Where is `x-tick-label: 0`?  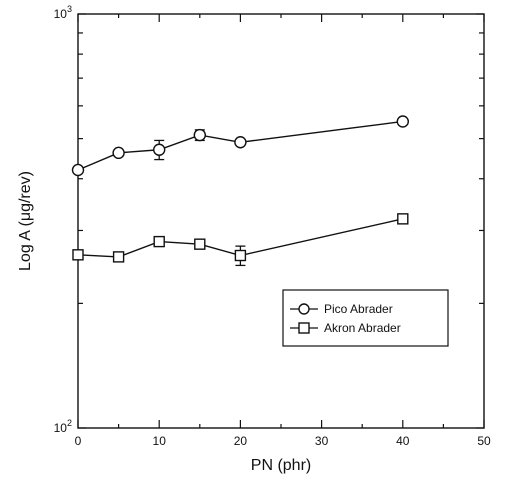
x-tick-label: 0 is located at coordinates (78, 441).